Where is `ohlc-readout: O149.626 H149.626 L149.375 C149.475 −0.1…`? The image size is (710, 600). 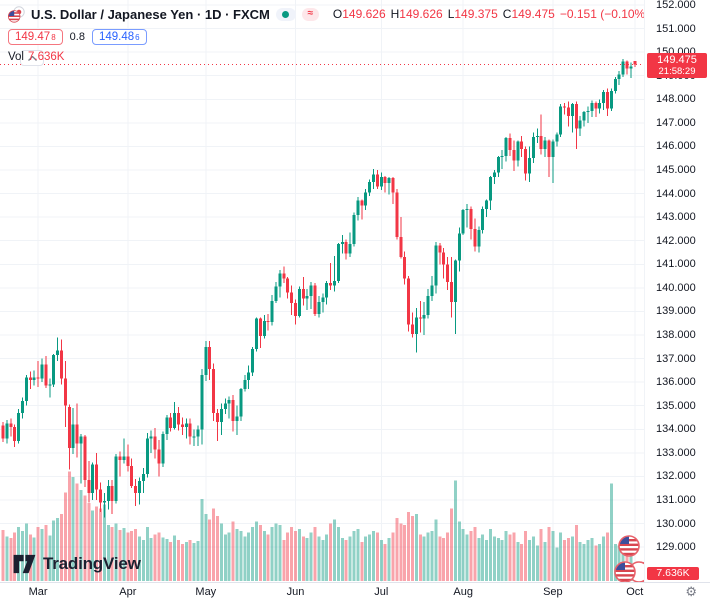
ohlc-readout: O149.626 H149.626 L149.375 C149.475 −0.1… is located at coordinates (488, 14).